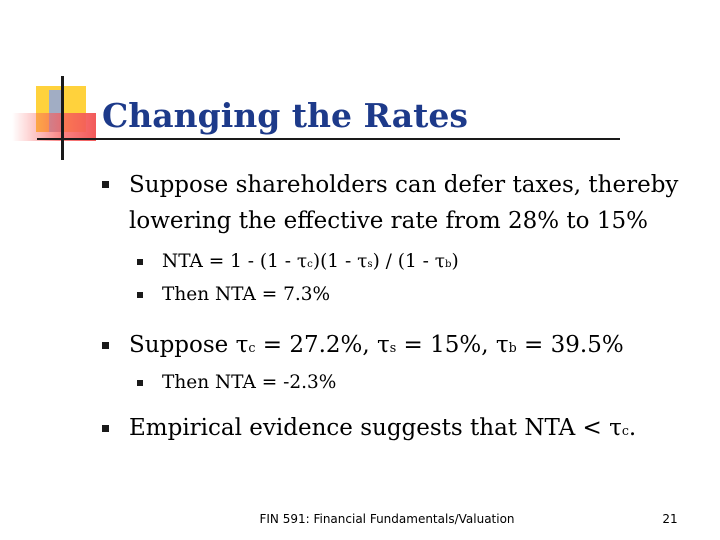 The width and height of the screenshot is (720, 540). I want to click on text-segment: ) / (1 -, so click(403, 261).